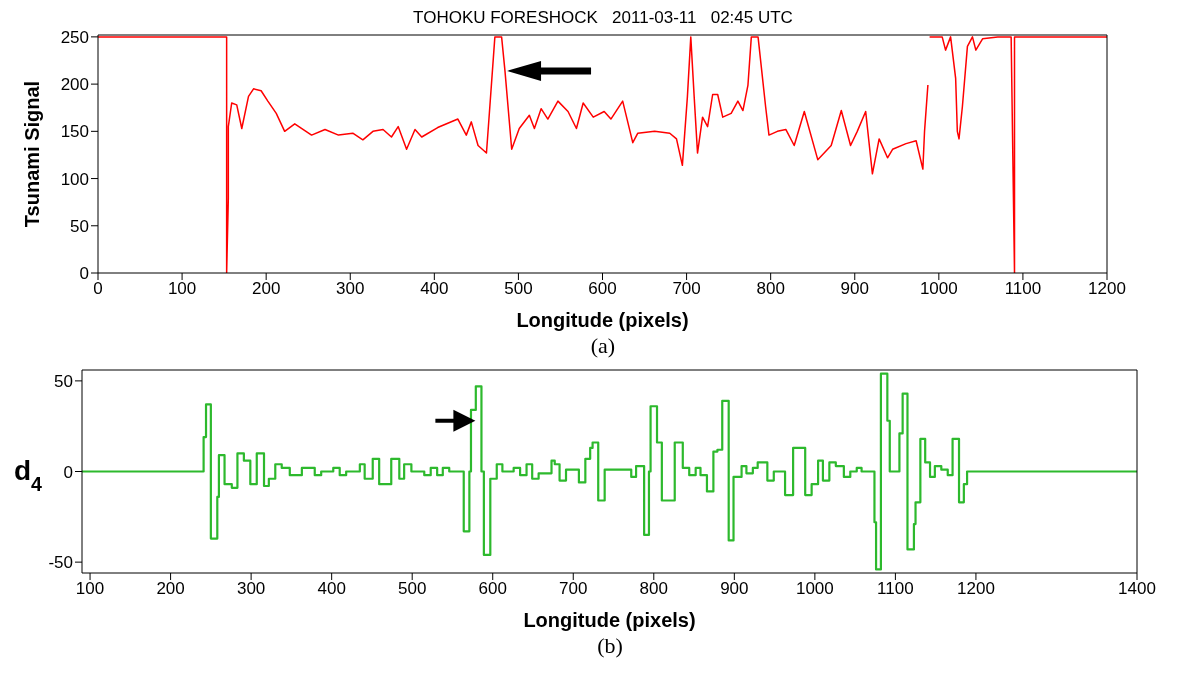 The width and height of the screenshot is (1183, 700). What do you see at coordinates (28, 474) in the screenshot?
I see `y-axis-title: d$_{4}$` at bounding box center [28, 474].